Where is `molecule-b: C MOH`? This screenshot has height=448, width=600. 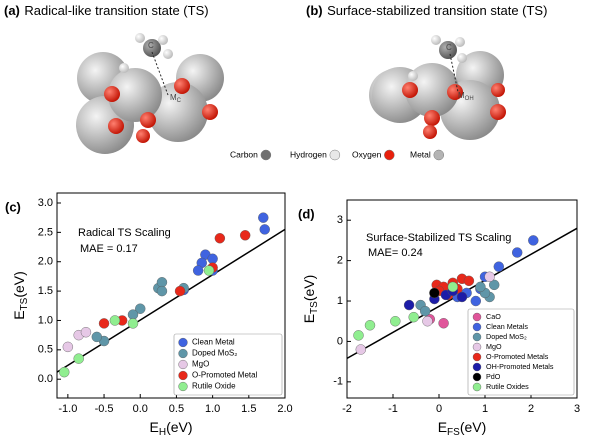
molecule-b: C MOH is located at coordinates (437, 87).